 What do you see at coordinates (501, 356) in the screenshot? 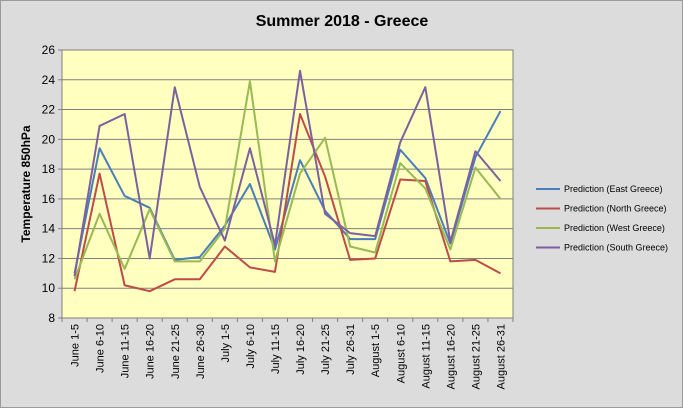
I see `x-tick-label: August 26-31` at bounding box center [501, 356].